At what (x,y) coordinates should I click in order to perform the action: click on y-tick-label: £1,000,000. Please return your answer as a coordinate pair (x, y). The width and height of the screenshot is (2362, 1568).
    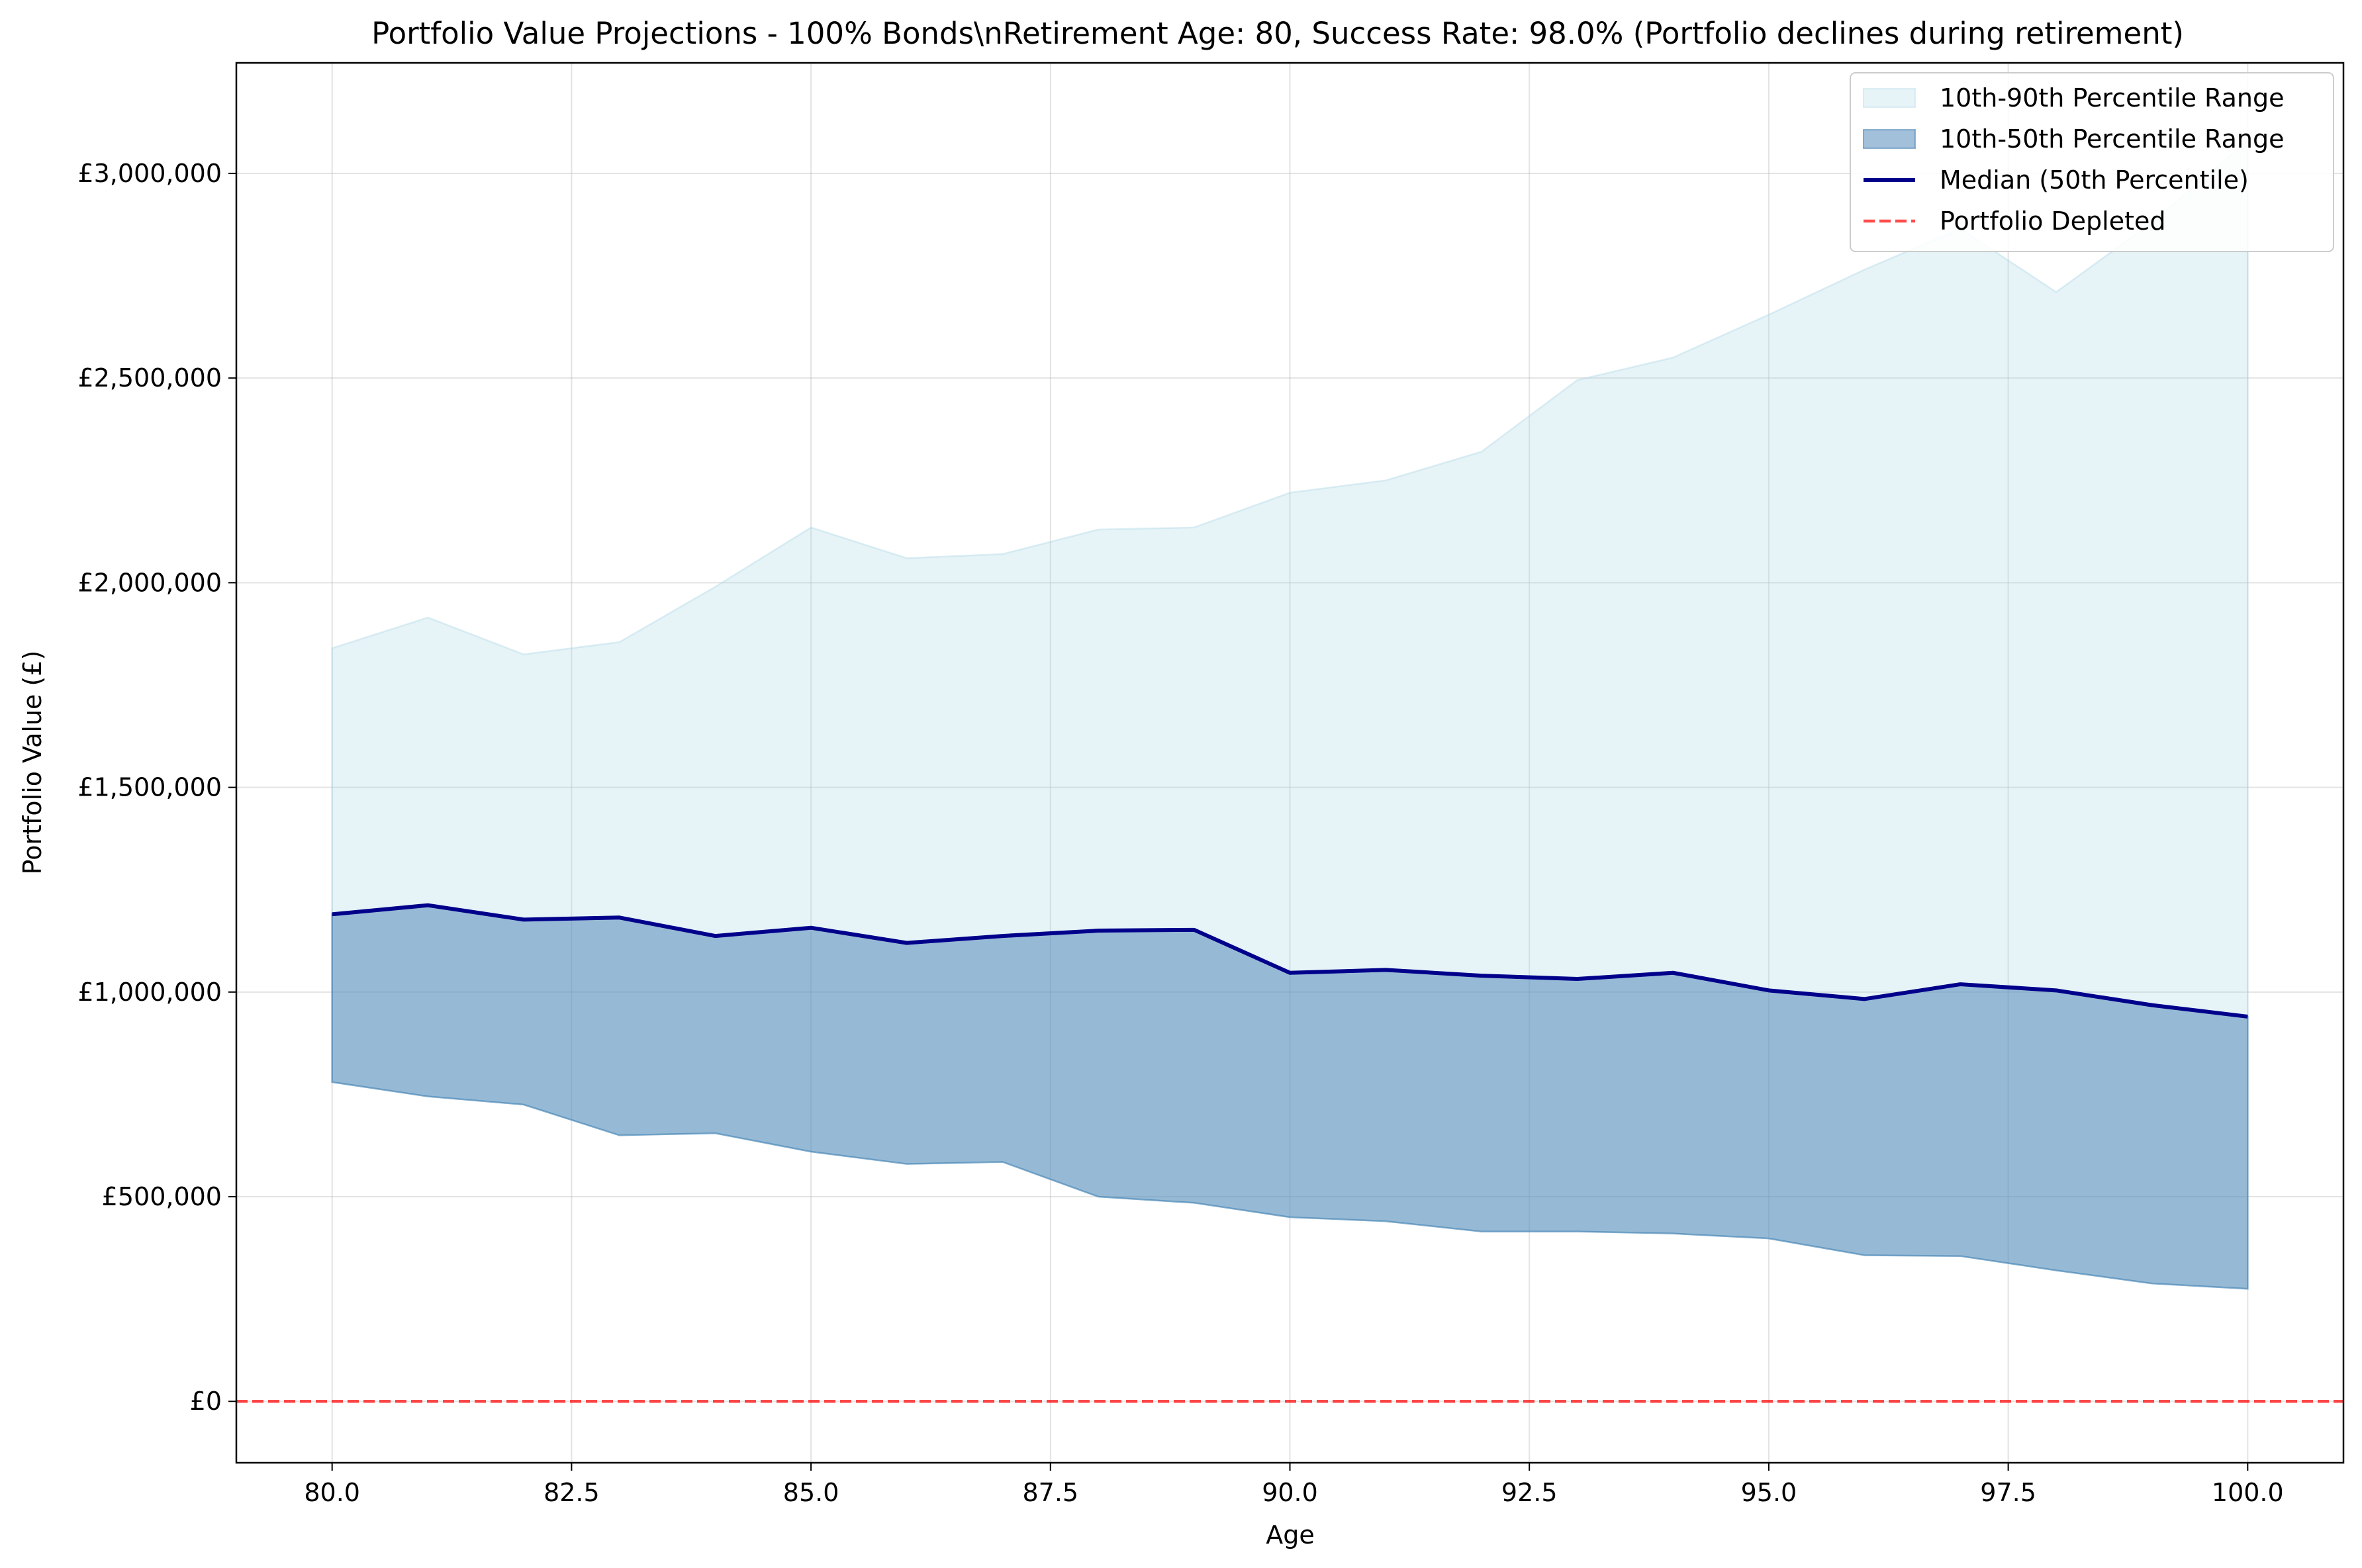
    Looking at the image, I should click on (150, 992).